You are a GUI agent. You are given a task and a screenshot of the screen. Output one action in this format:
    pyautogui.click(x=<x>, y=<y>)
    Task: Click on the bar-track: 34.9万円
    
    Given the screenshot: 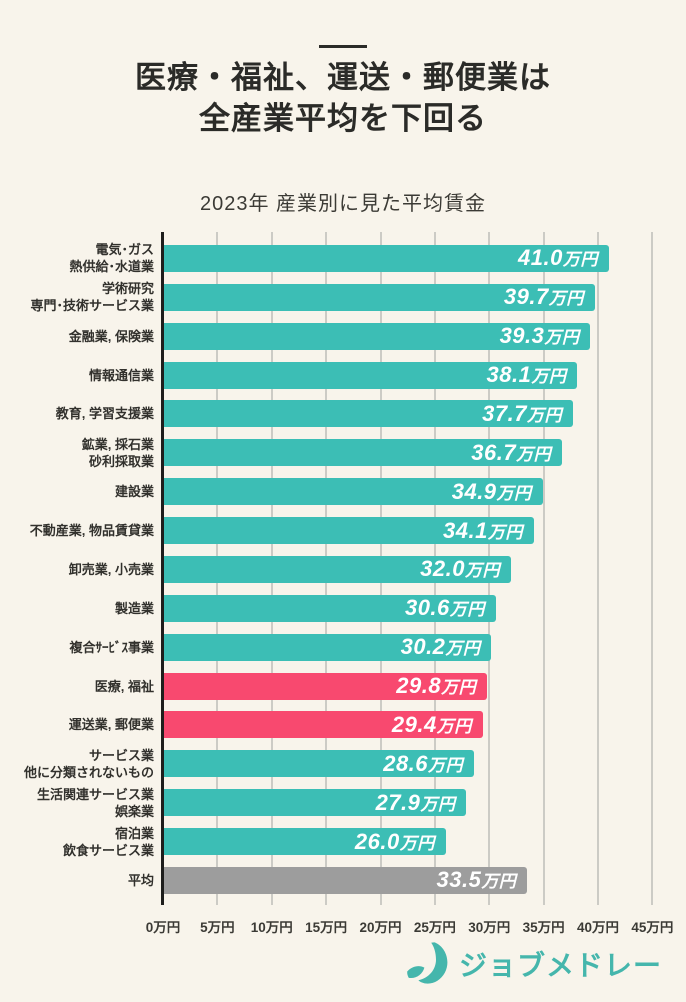 What is the action you would take?
    pyautogui.click(x=411, y=492)
    